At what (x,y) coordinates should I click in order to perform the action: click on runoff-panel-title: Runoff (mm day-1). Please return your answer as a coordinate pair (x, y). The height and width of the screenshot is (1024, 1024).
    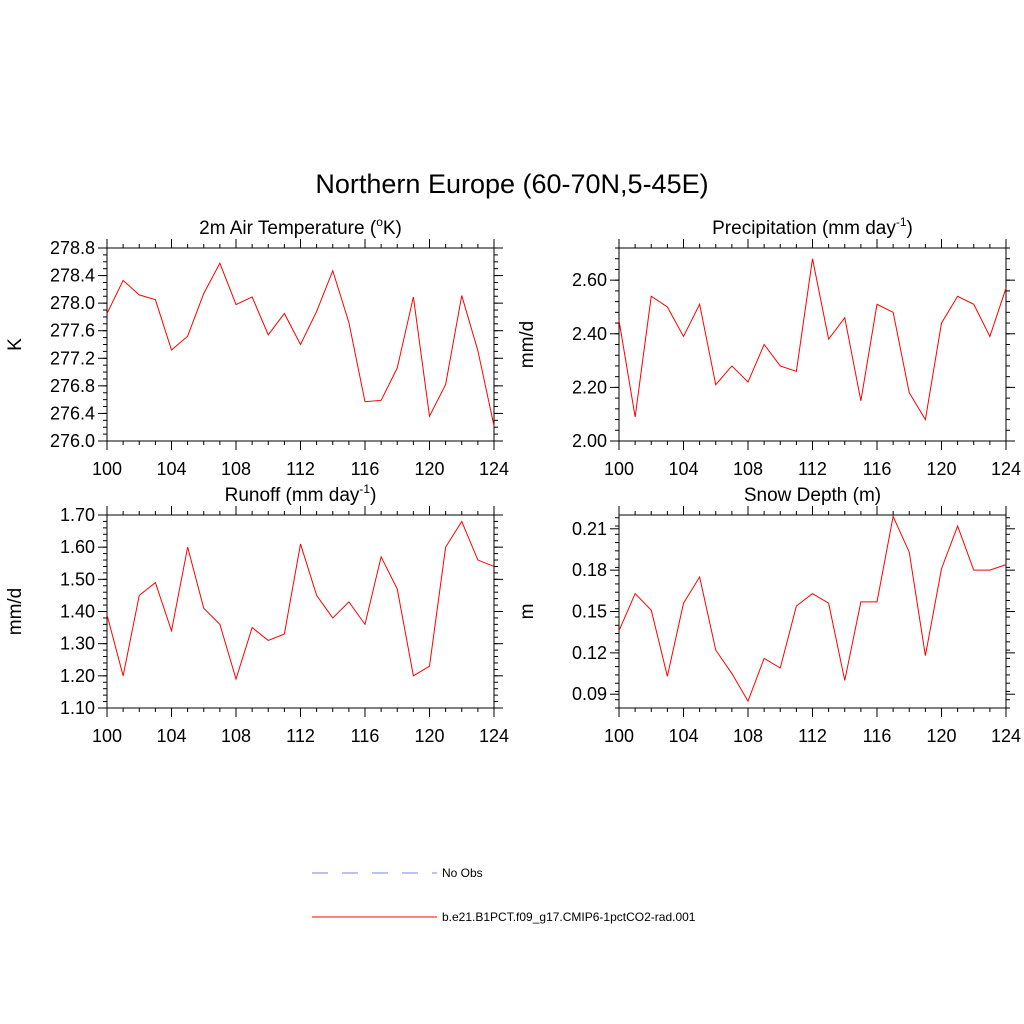
    Looking at the image, I should click on (301, 494).